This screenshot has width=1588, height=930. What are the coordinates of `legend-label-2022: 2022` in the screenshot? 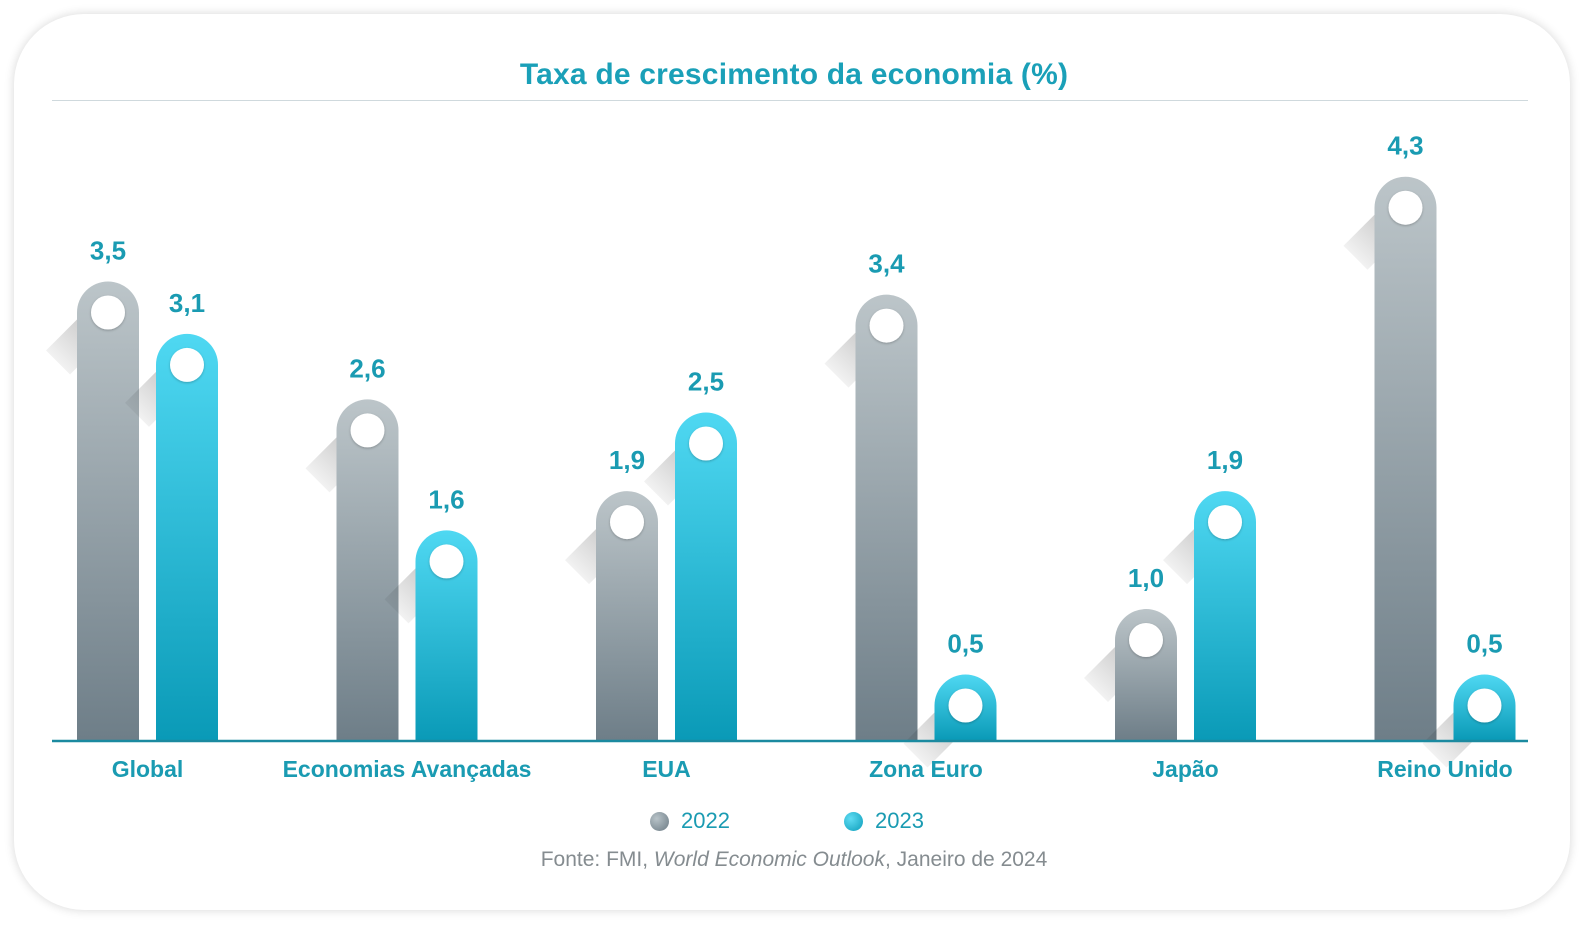 It's located at (705, 820).